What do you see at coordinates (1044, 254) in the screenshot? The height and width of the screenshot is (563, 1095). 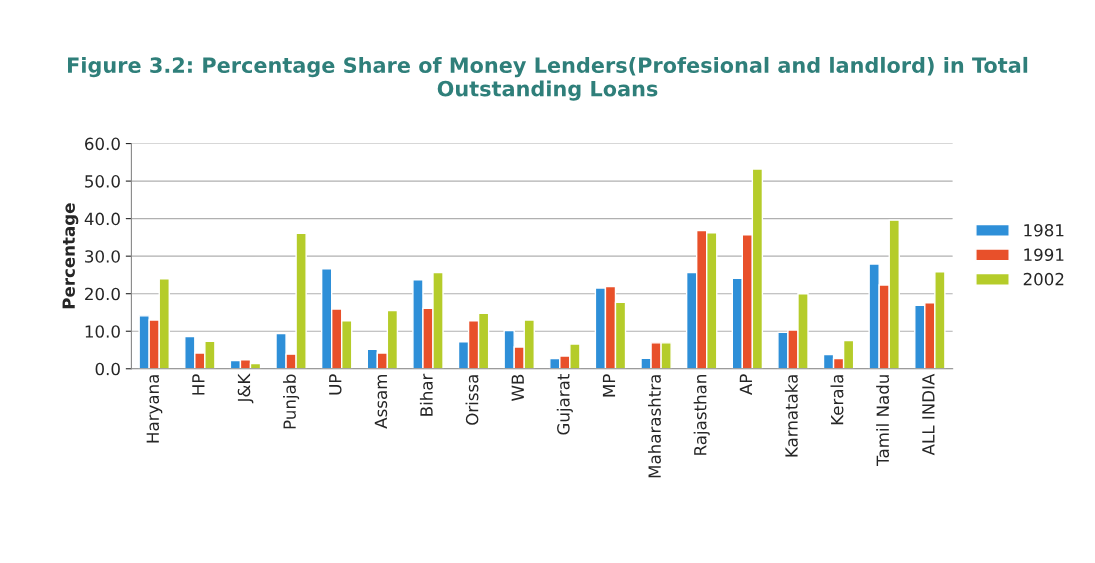 I see `legend-label: 1991` at bounding box center [1044, 254].